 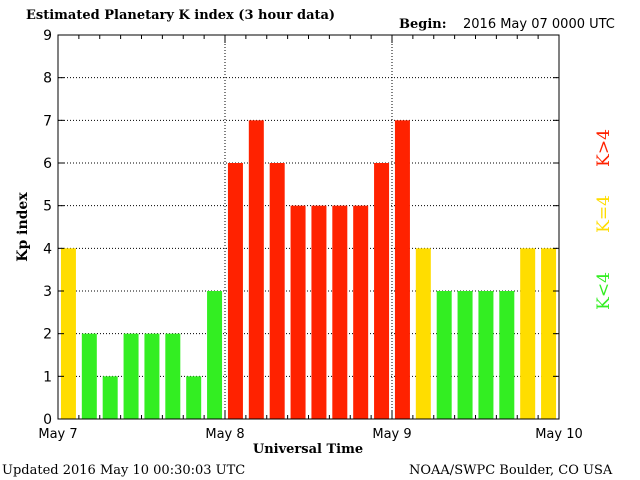 What do you see at coordinates (47, 292) in the screenshot?
I see `y-tick-label: 3` at bounding box center [47, 292].